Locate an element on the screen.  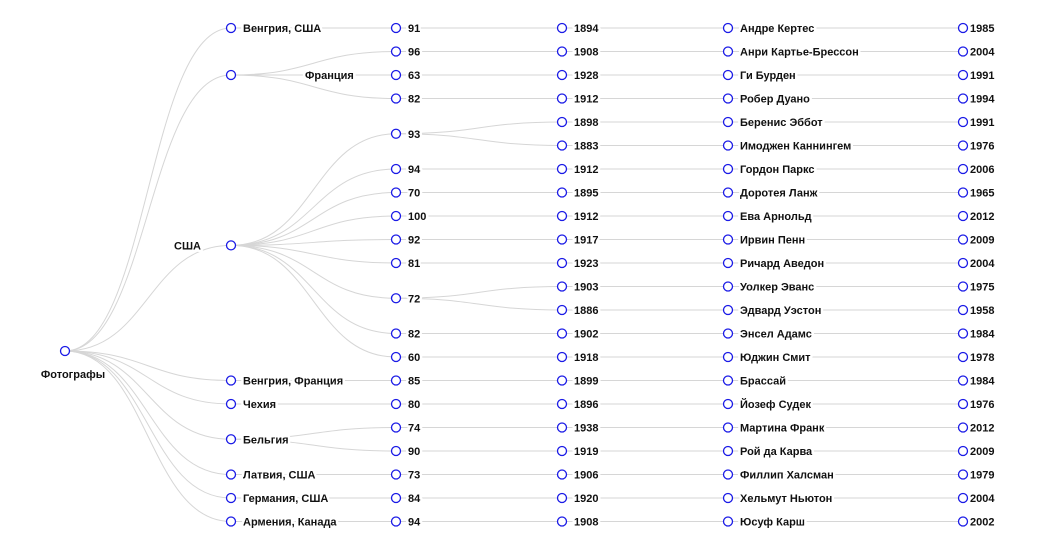
photographer-name-label-halo: Рой да Карва is located at coordinates (776, 452).